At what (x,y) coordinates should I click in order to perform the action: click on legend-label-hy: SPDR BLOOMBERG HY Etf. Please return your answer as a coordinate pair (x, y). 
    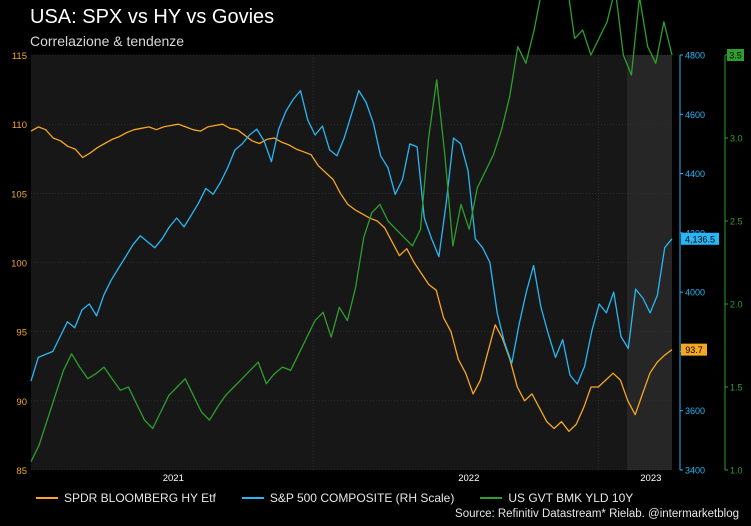
    Looking at the image, I should click on (140, 498).